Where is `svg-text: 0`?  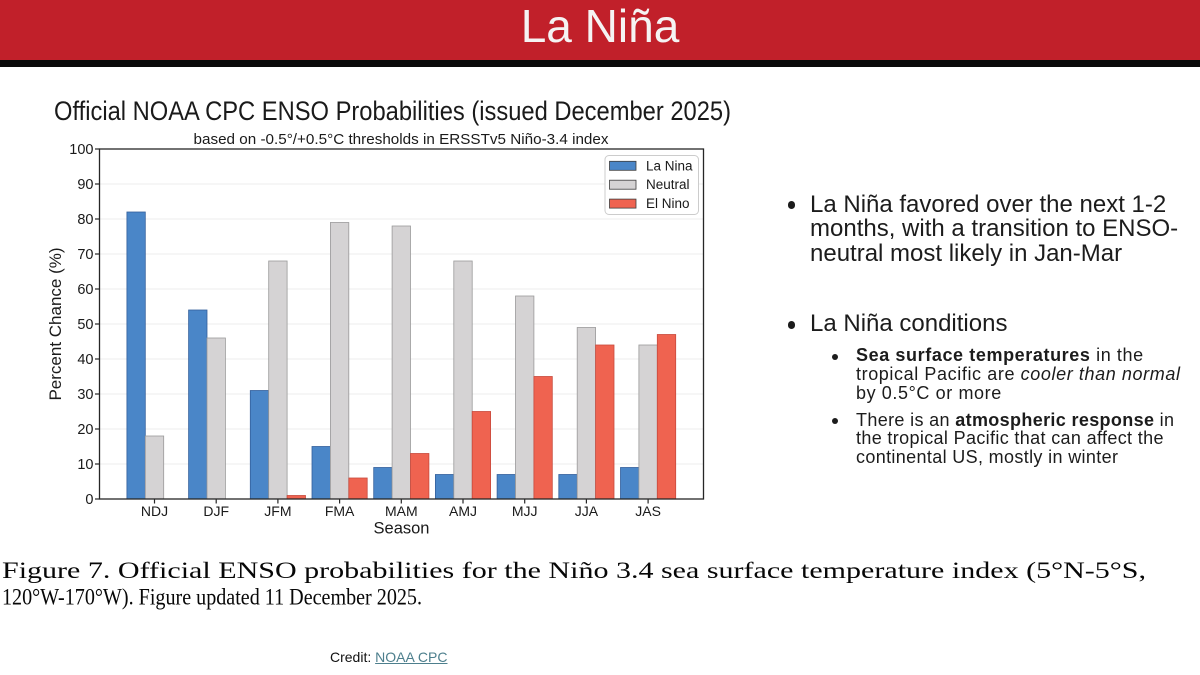 svg-text: 0 is located at coordinates (89, 500).